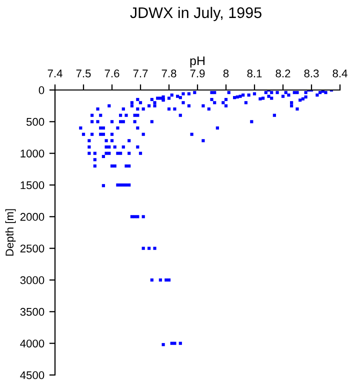  I want to click on y-tick-label: 4000, so click(32, 344).